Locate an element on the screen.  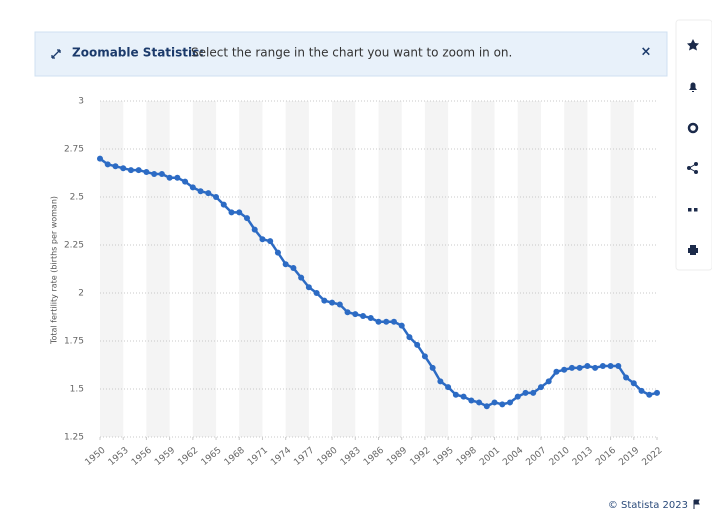
quote-icon is located at coordinates (693, 210).